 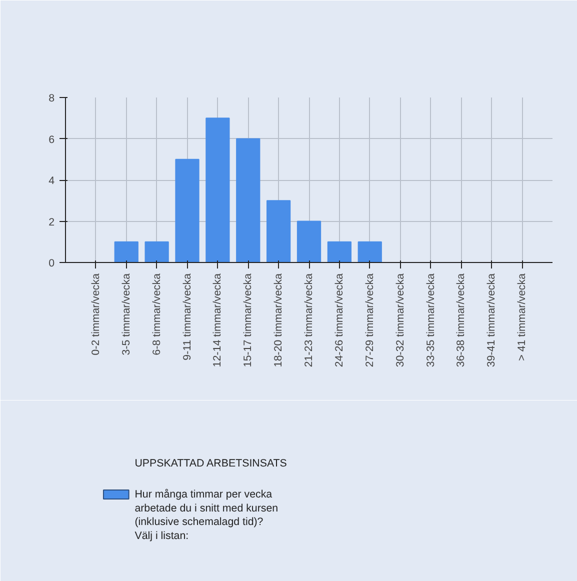 What do you see at coordinates (126, 314) in the screenshot?
I see `x-tick-label: 3-5 timmar/vecka` at bounding box center [126, 314].